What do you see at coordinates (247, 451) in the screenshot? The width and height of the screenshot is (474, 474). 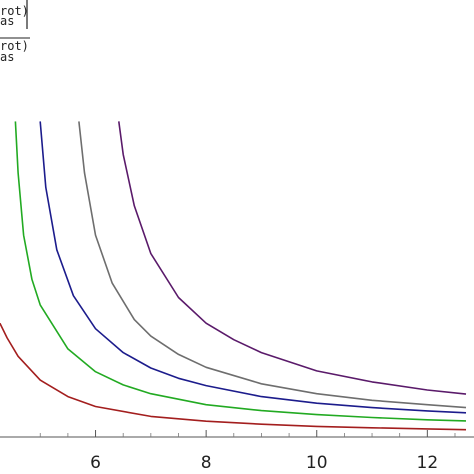 I see `x-ticks: 6 8 10 12` at bounding box center [247, 451].